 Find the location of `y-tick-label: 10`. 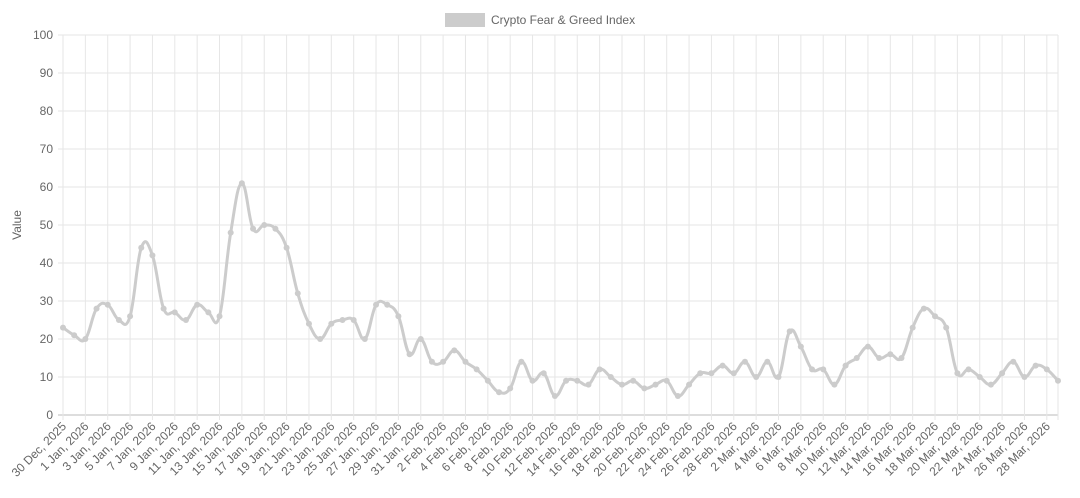

y-tick-label: 10 is located at coordinates (47, 377).